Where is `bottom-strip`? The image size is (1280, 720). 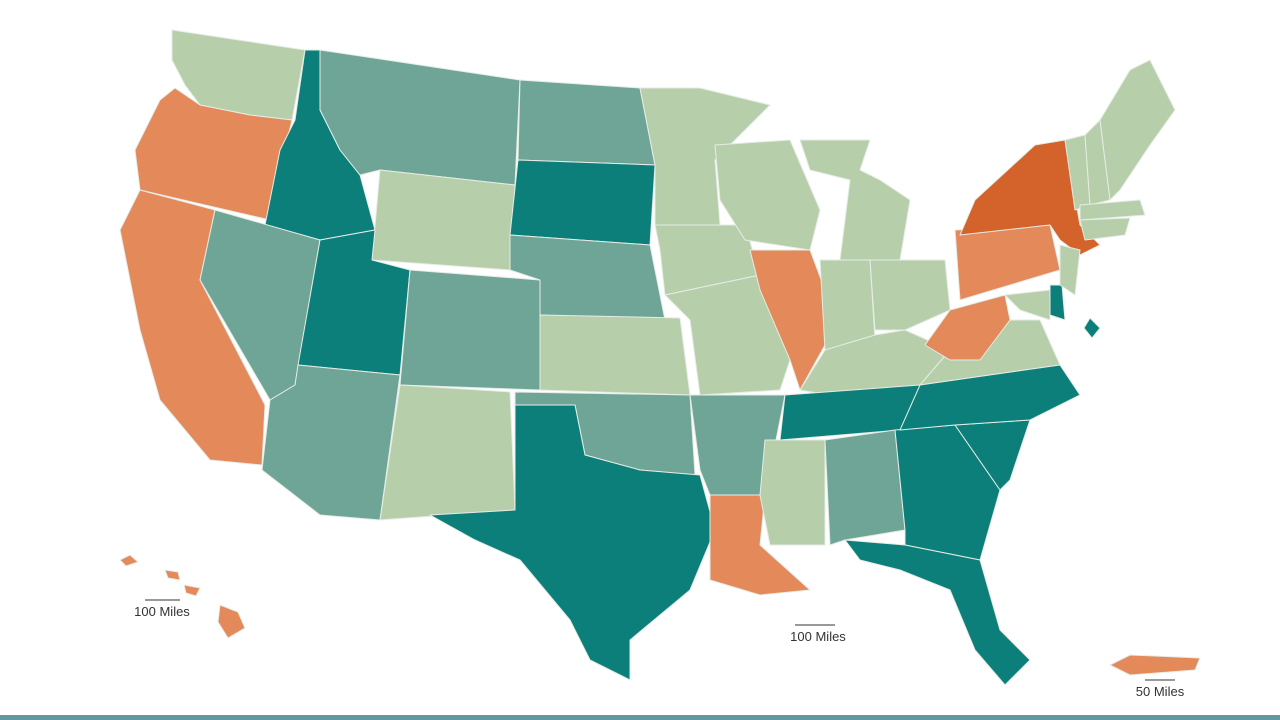
bottom-strip is located at coordinates (640, 717).